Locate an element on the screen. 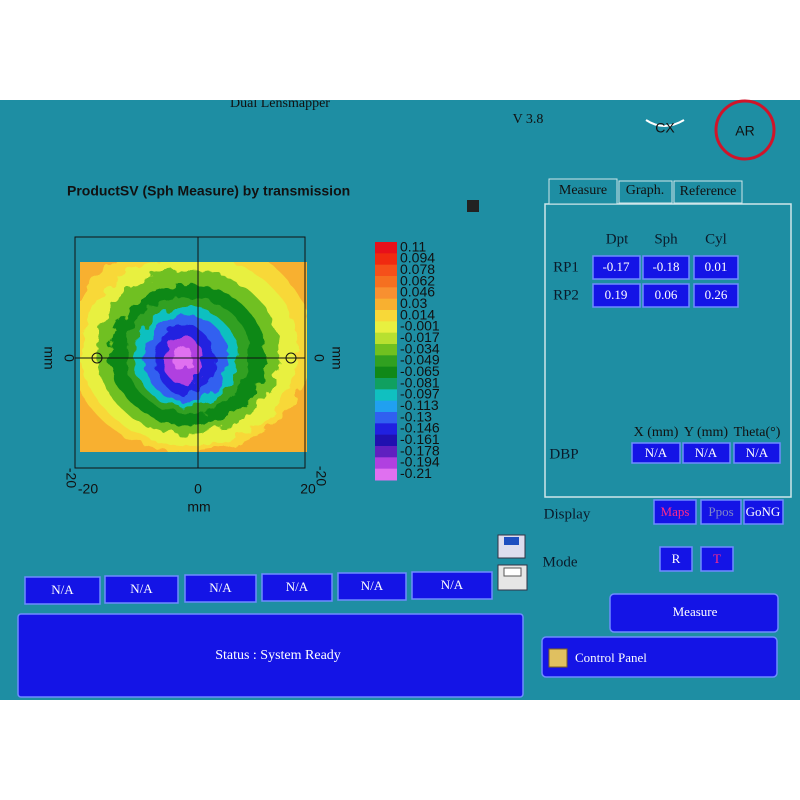  tab-label: Graph. is located at coordinates (645, 190).